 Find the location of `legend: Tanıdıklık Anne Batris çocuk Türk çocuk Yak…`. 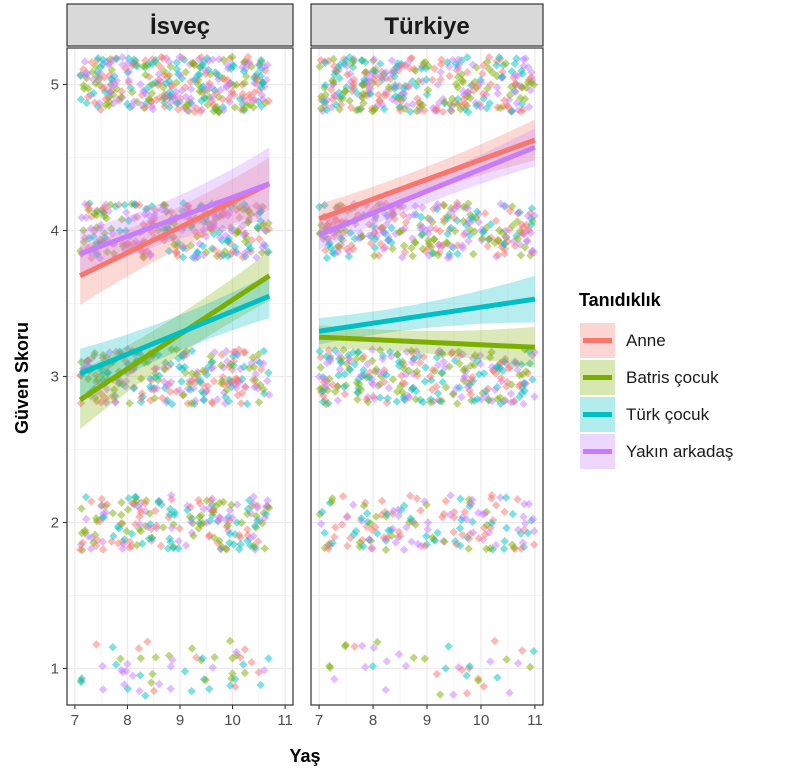

legend: Tanıdıklık Anne Batris çocuk Türk çocuk Yak… is located at coordinates (656, 379).